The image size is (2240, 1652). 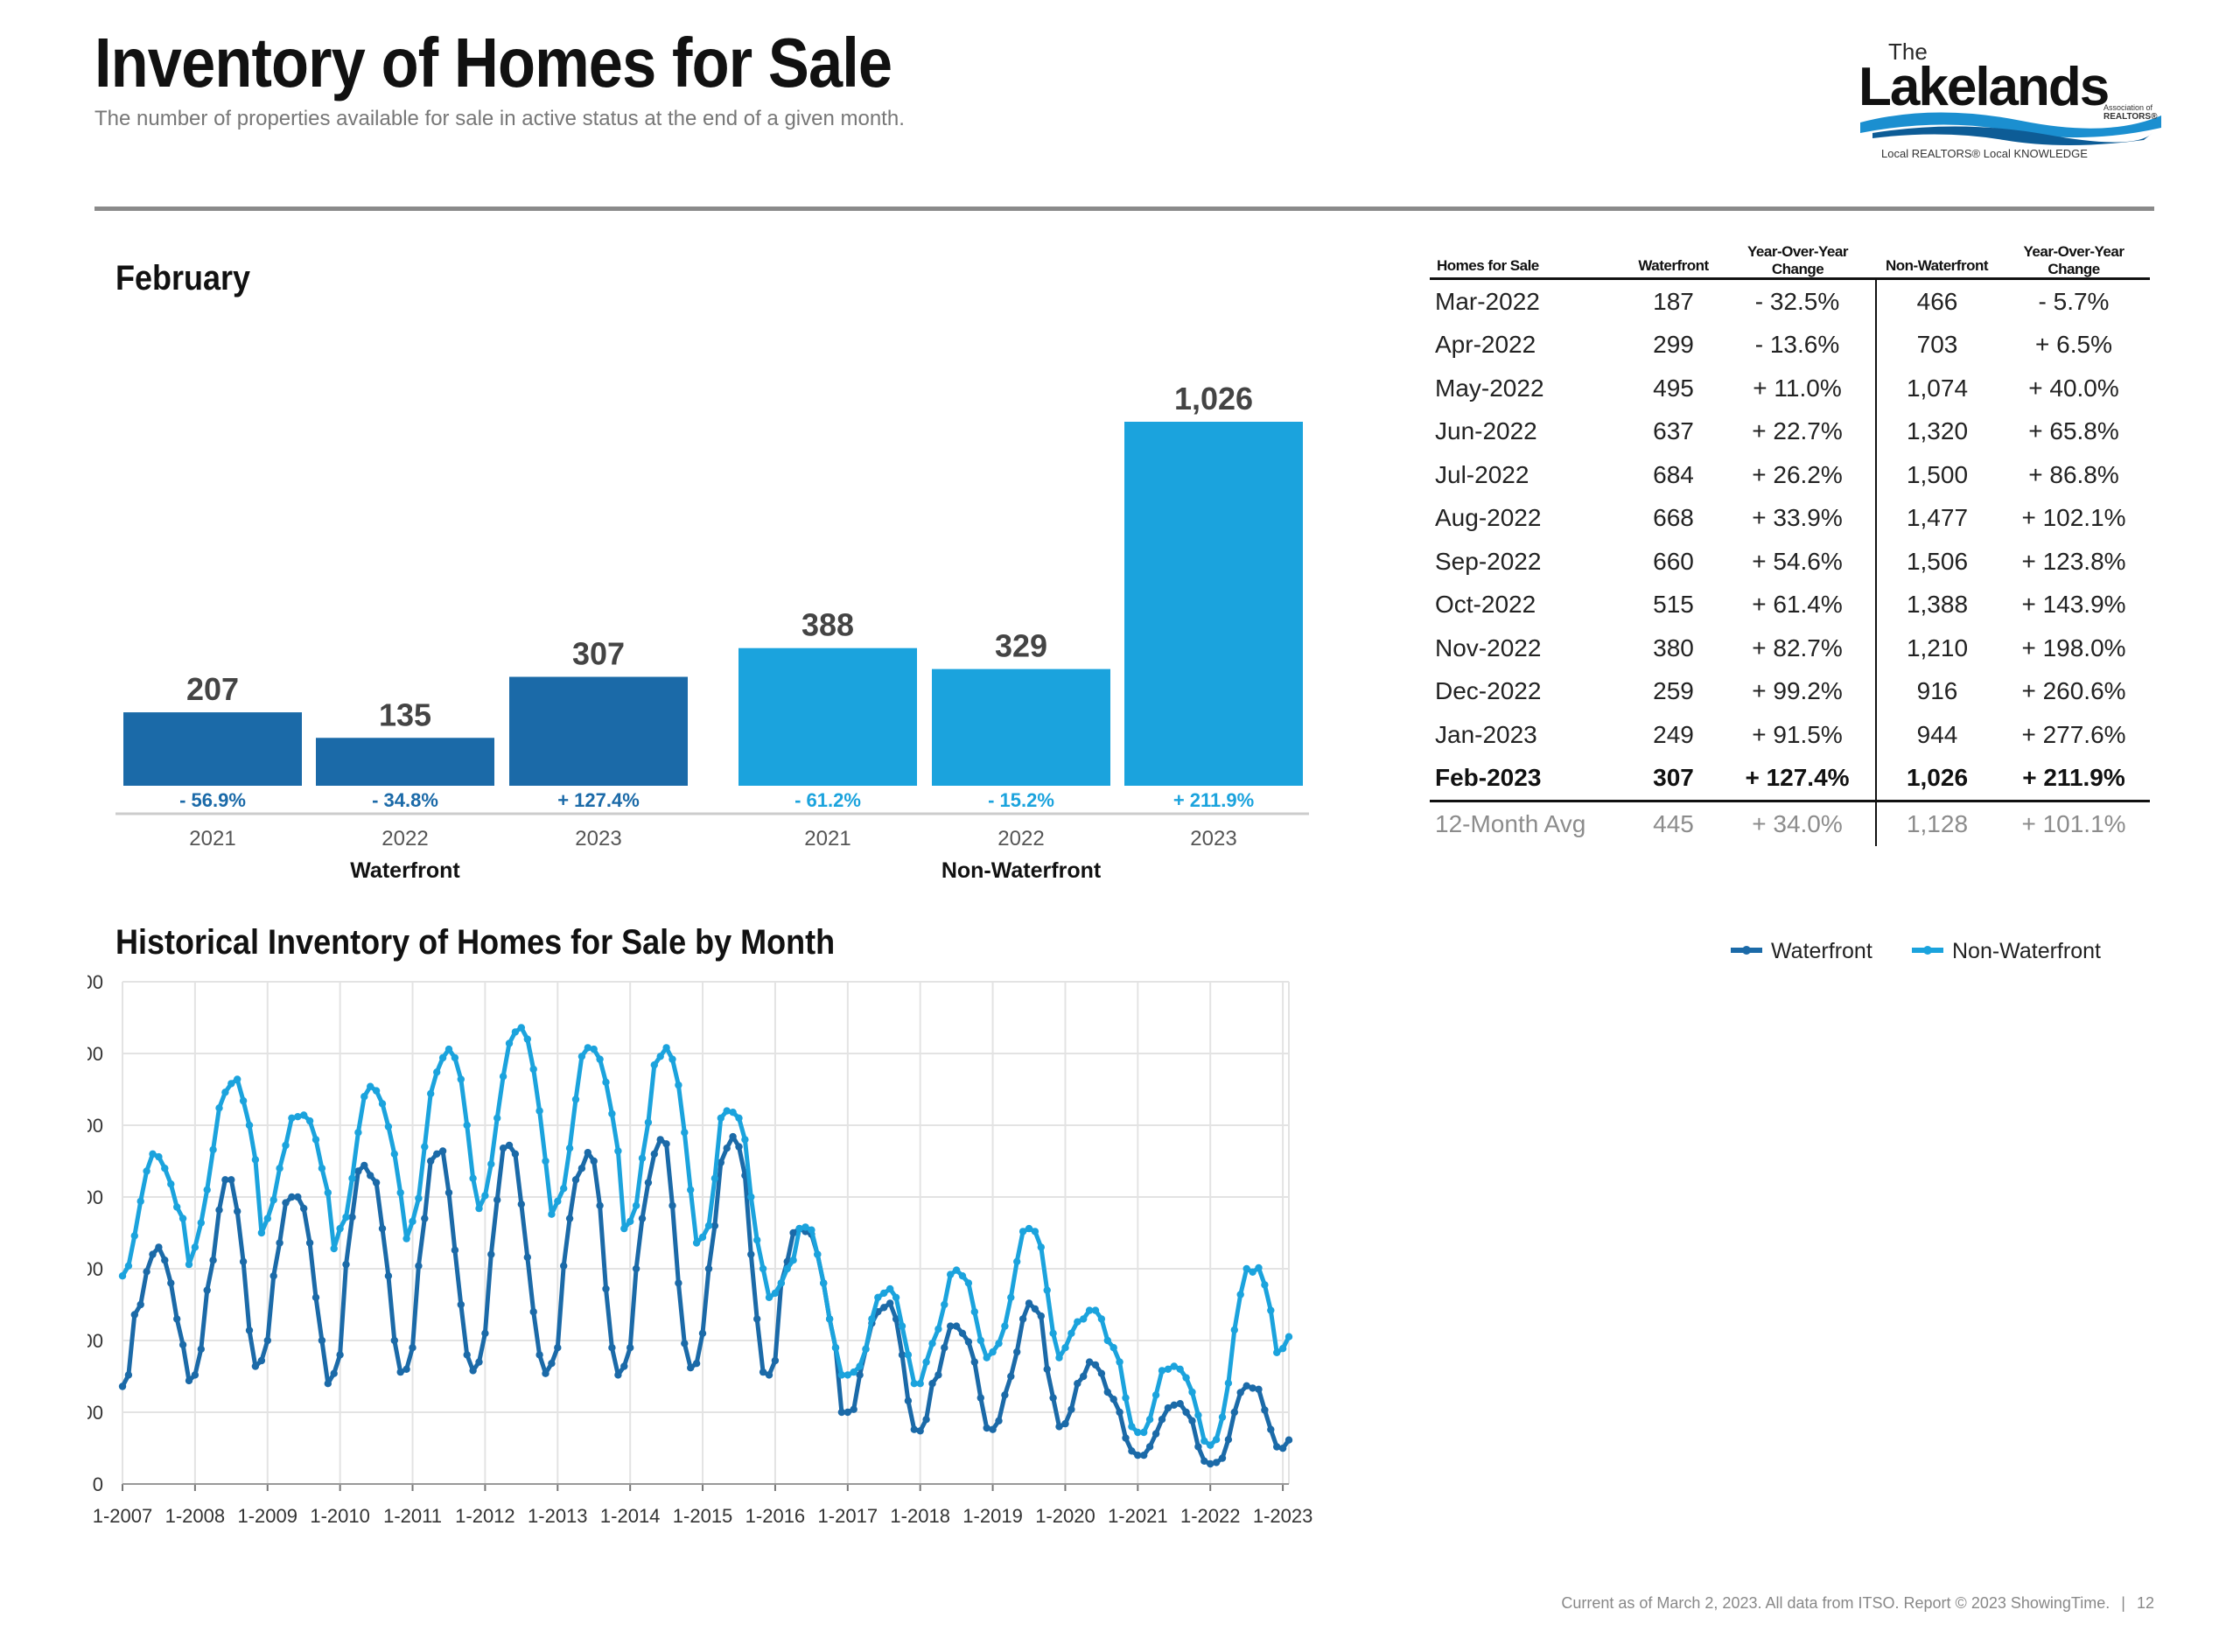 What do you see at coordinates (1797, 518) in the screenshot?
I see `table-cell: + 33.9%` at bounding box center [1797, 518].